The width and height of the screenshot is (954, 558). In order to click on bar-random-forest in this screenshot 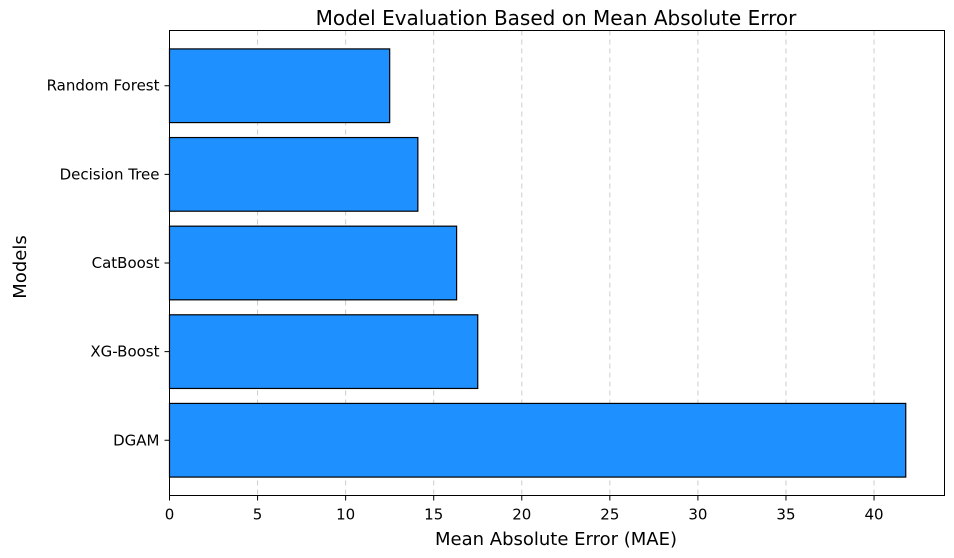, I will do `click(279, 86)`.